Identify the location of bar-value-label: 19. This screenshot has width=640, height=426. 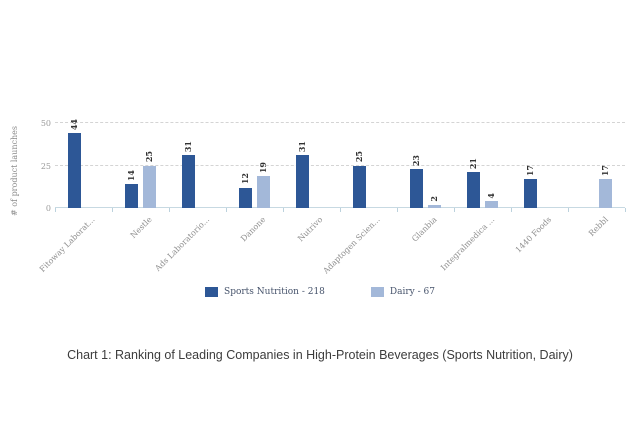
(263, 167).